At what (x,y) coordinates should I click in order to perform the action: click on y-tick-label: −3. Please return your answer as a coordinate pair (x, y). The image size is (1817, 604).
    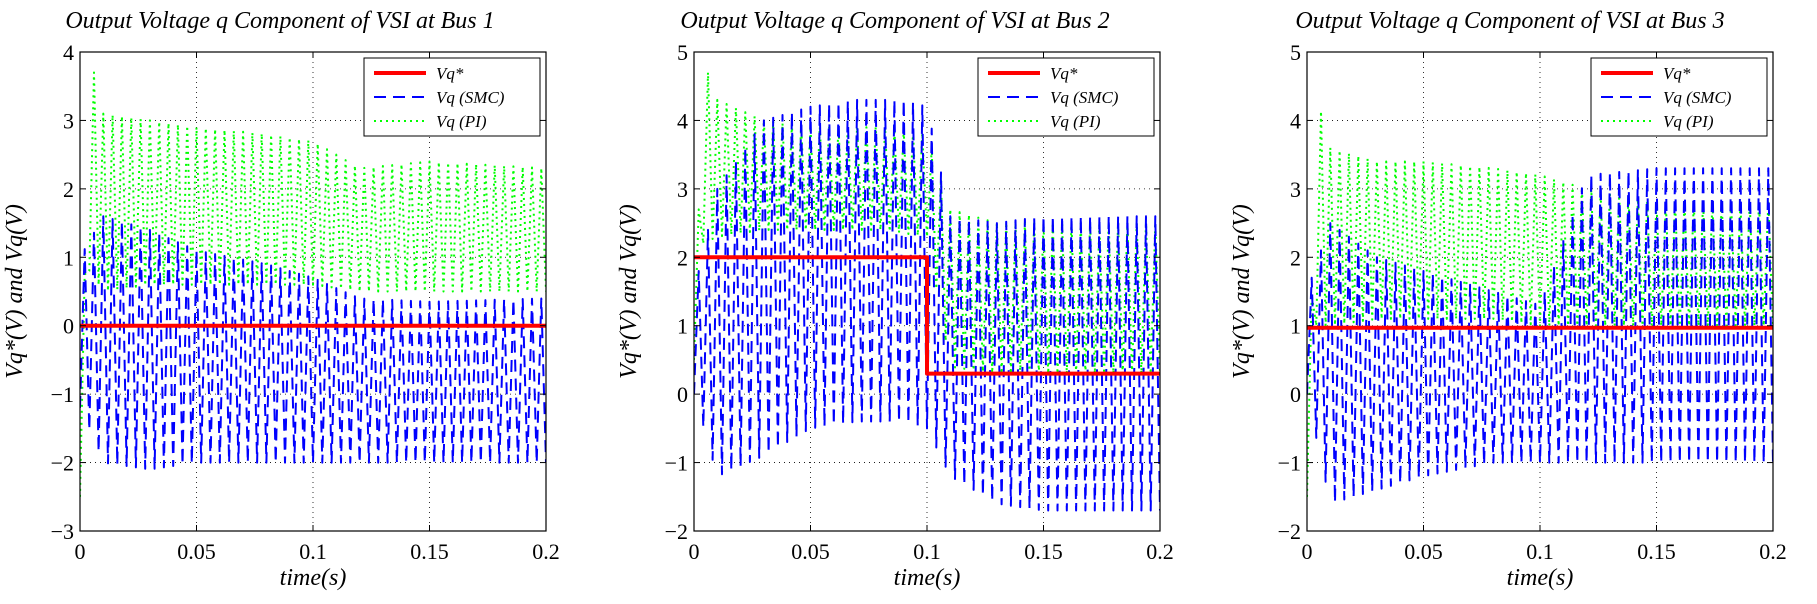
    Looking at the image, I should click on (62, 531).